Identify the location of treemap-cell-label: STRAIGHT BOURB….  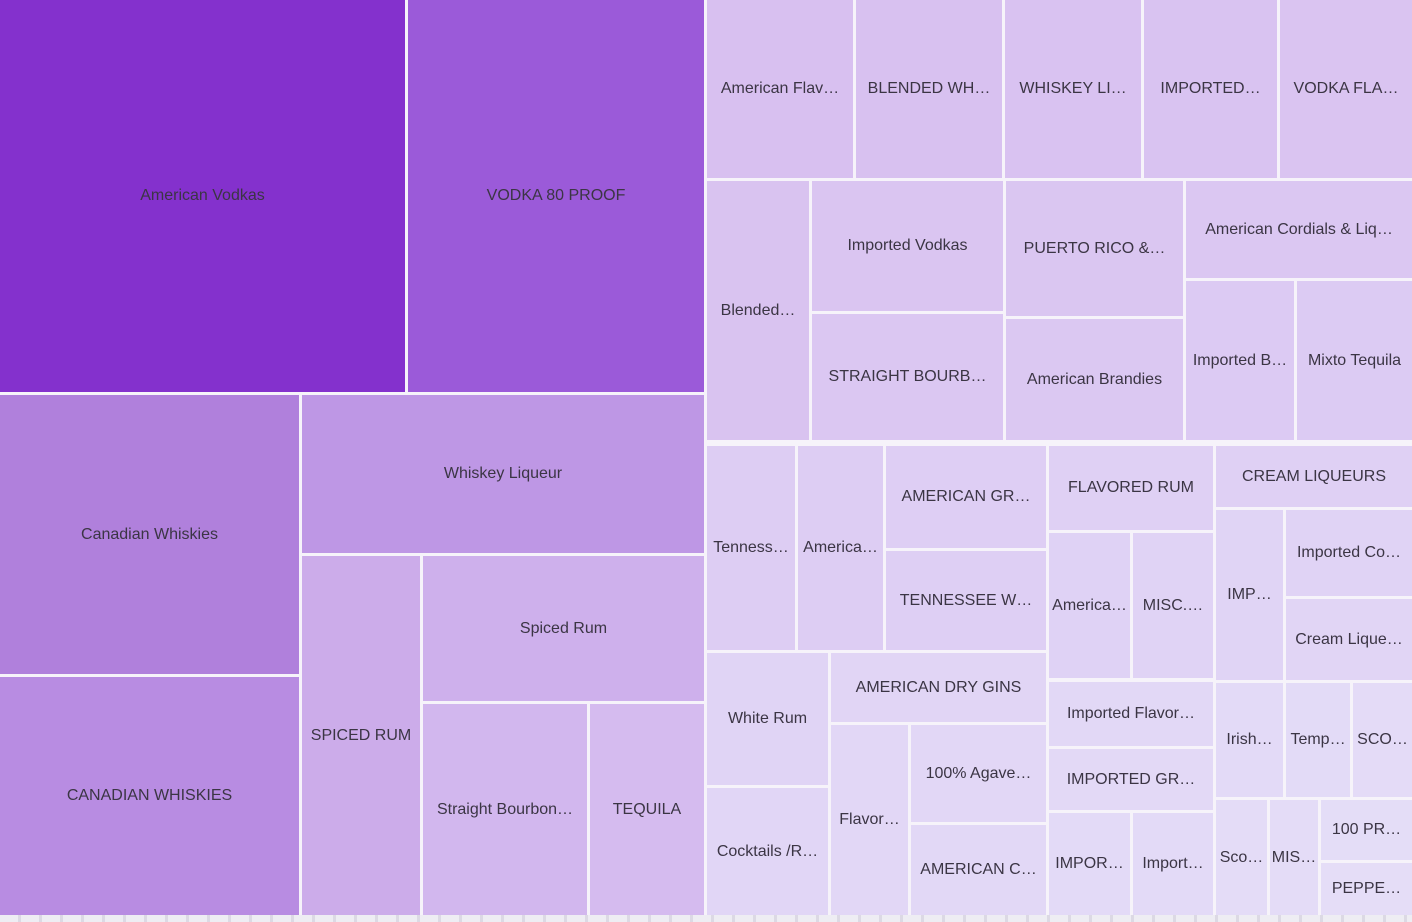
(907, 377).